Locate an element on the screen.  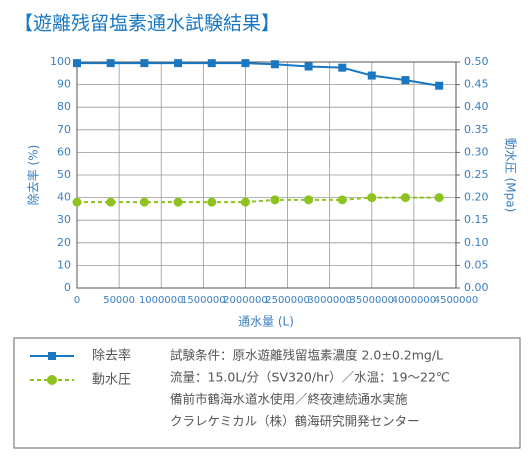
x-tick-label: 1500000 is located at coordinates (203, 300).